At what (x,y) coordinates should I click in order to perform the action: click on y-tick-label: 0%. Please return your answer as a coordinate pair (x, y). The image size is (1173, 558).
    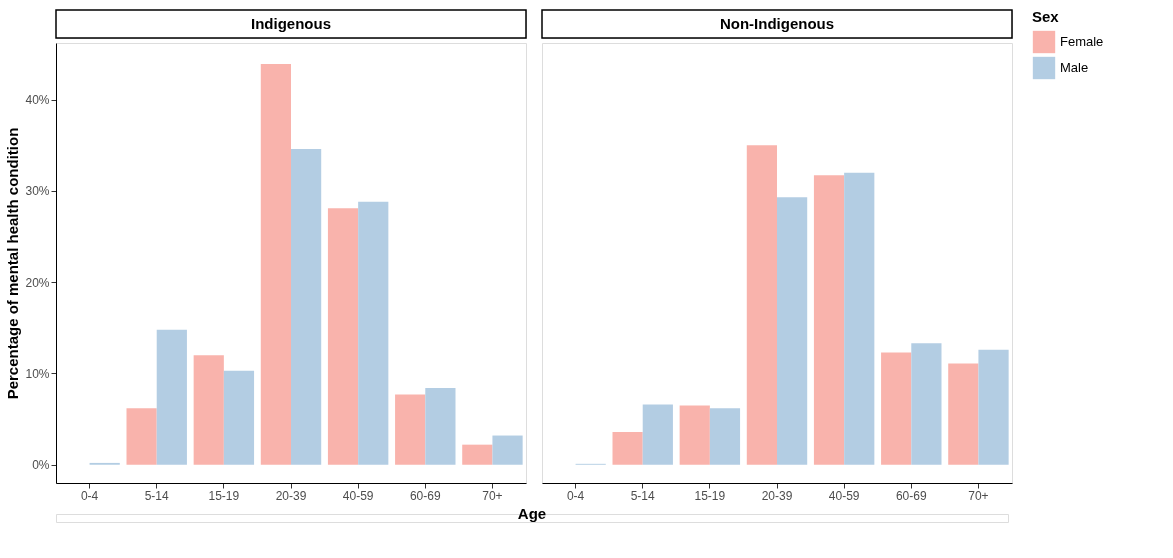
    Looking at the image, I should click on (41, 465).